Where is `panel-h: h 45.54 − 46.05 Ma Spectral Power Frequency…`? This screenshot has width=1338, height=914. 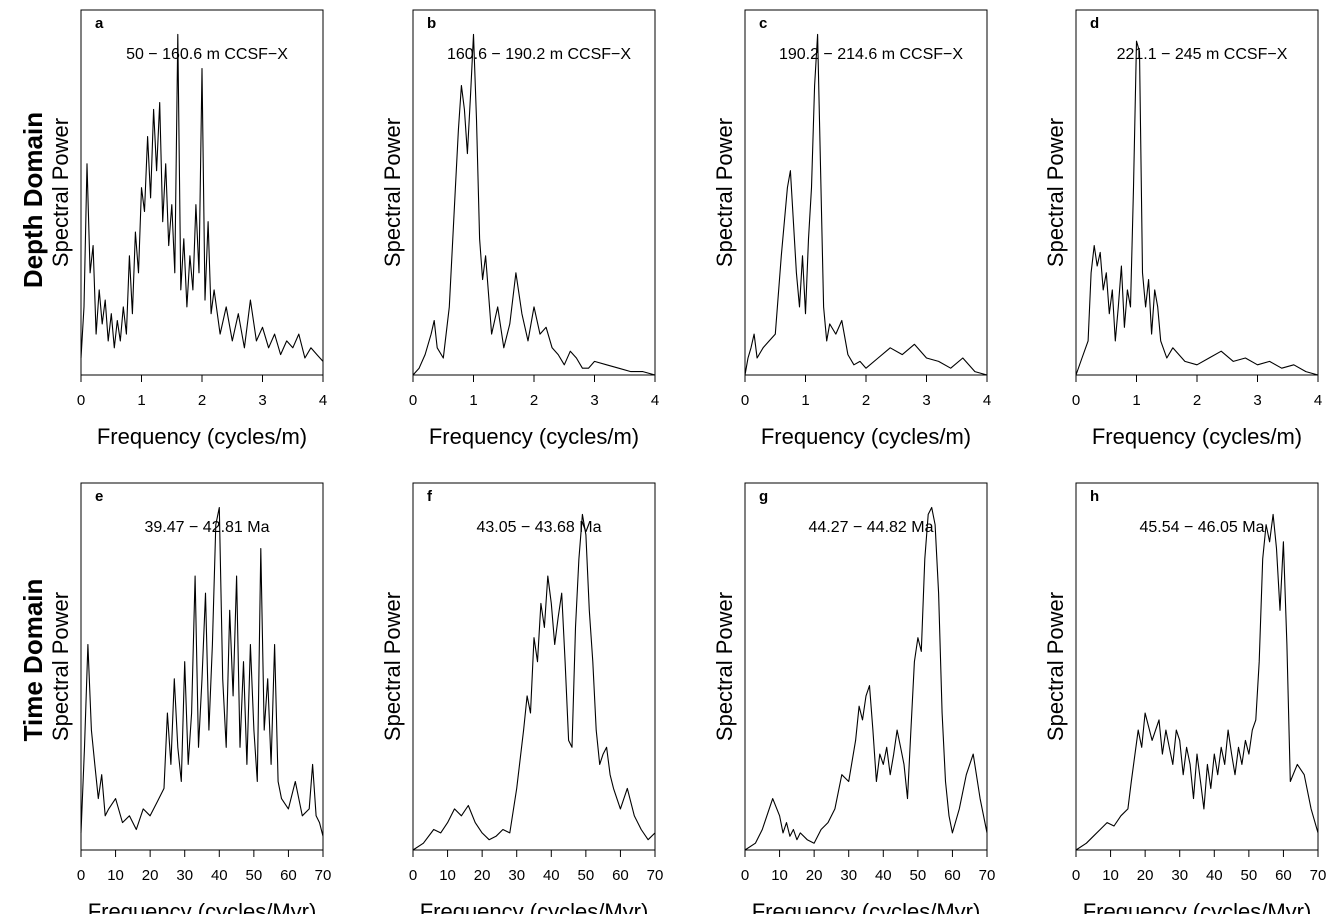 panel-h: h 45.54 − 46.05 Ma Spectral Power Frequency… is located at coordinates (1185, 698).